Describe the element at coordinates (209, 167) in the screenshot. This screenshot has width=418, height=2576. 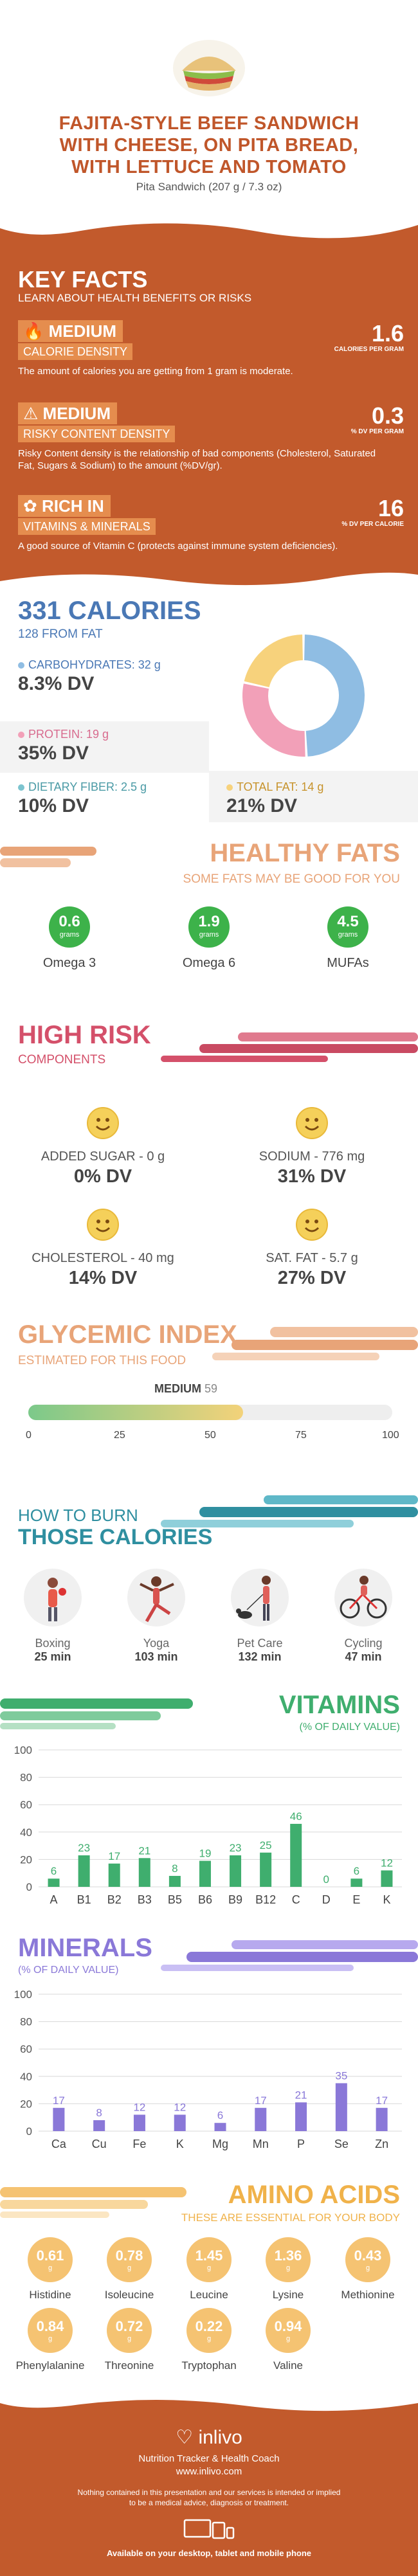
I see `title-line-3: WITH LETTUCE AND TOMATO` at that location.